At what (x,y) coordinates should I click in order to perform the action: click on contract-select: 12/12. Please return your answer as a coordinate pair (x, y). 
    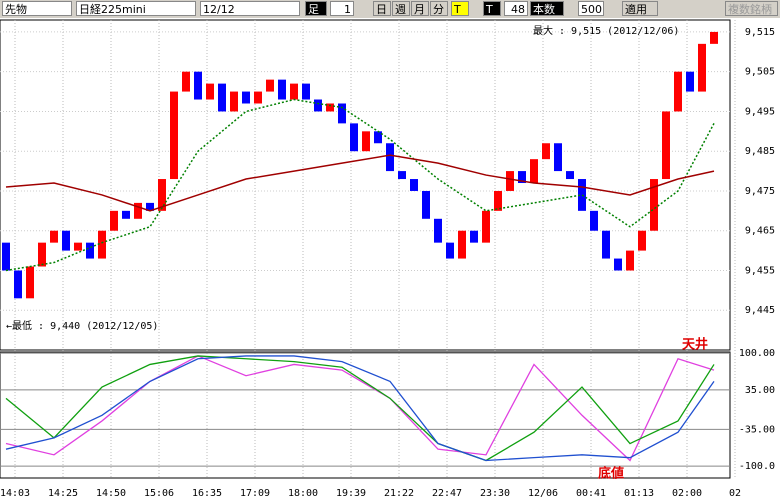
    Looking at the image, I should click on (250, 8).